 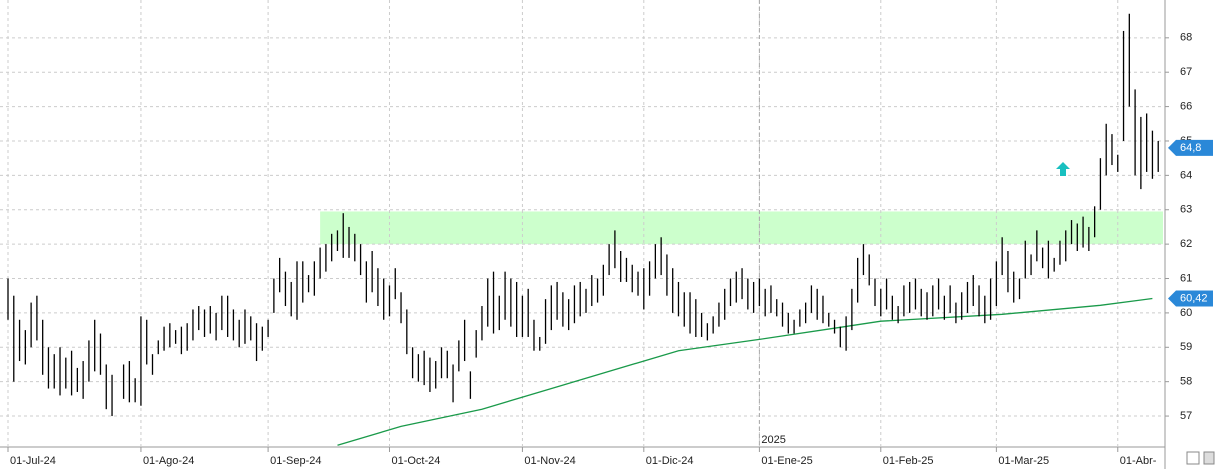 I want to click on y-tick-label: 63, so click(x=1186, y=210).